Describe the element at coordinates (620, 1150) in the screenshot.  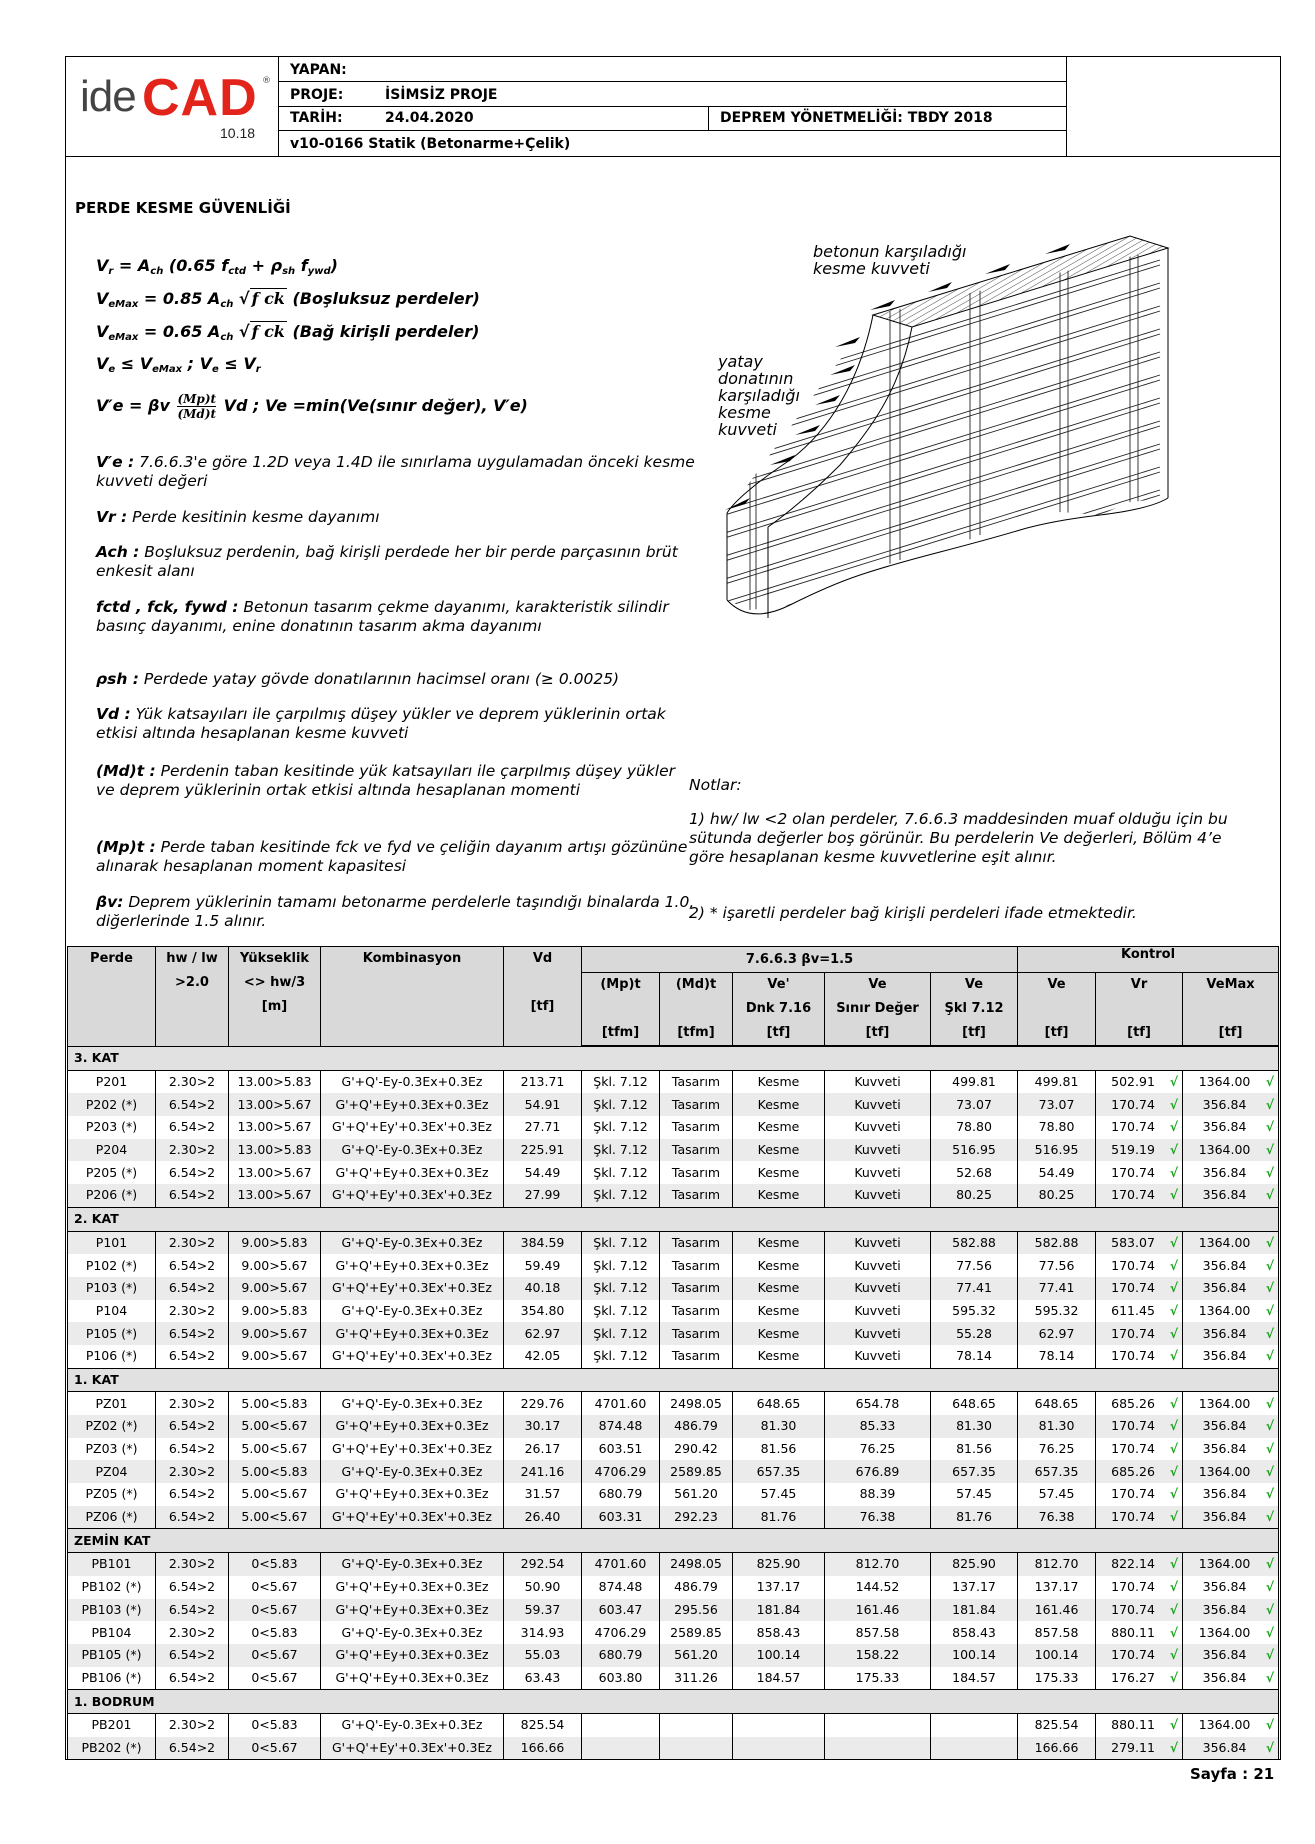
I see `cell-5: Şkl. 7.12` at that location.